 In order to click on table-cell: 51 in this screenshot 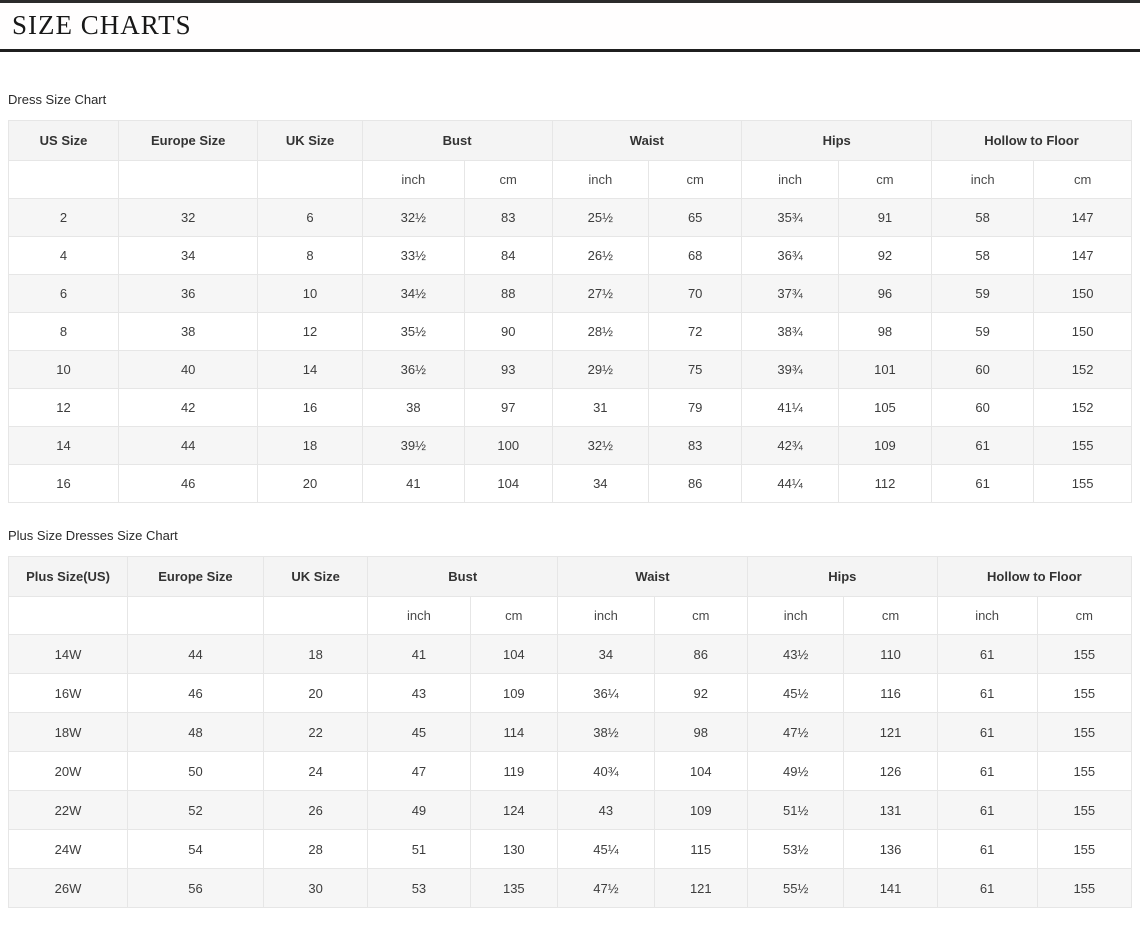, I will do `click(419, 849)`.